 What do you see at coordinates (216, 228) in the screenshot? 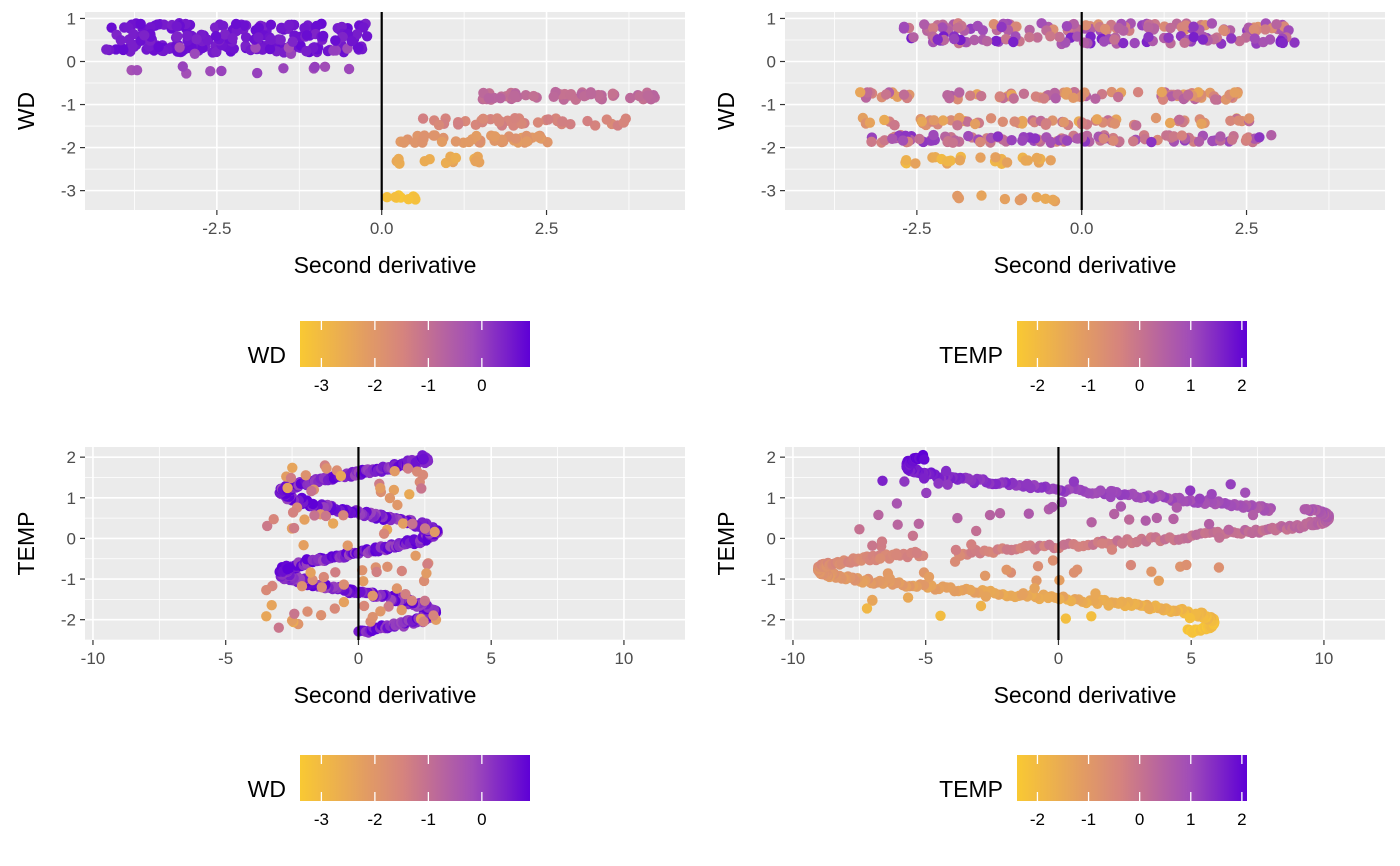
I see `x-tick-label: -2.5` at bounding box center [216, 228].